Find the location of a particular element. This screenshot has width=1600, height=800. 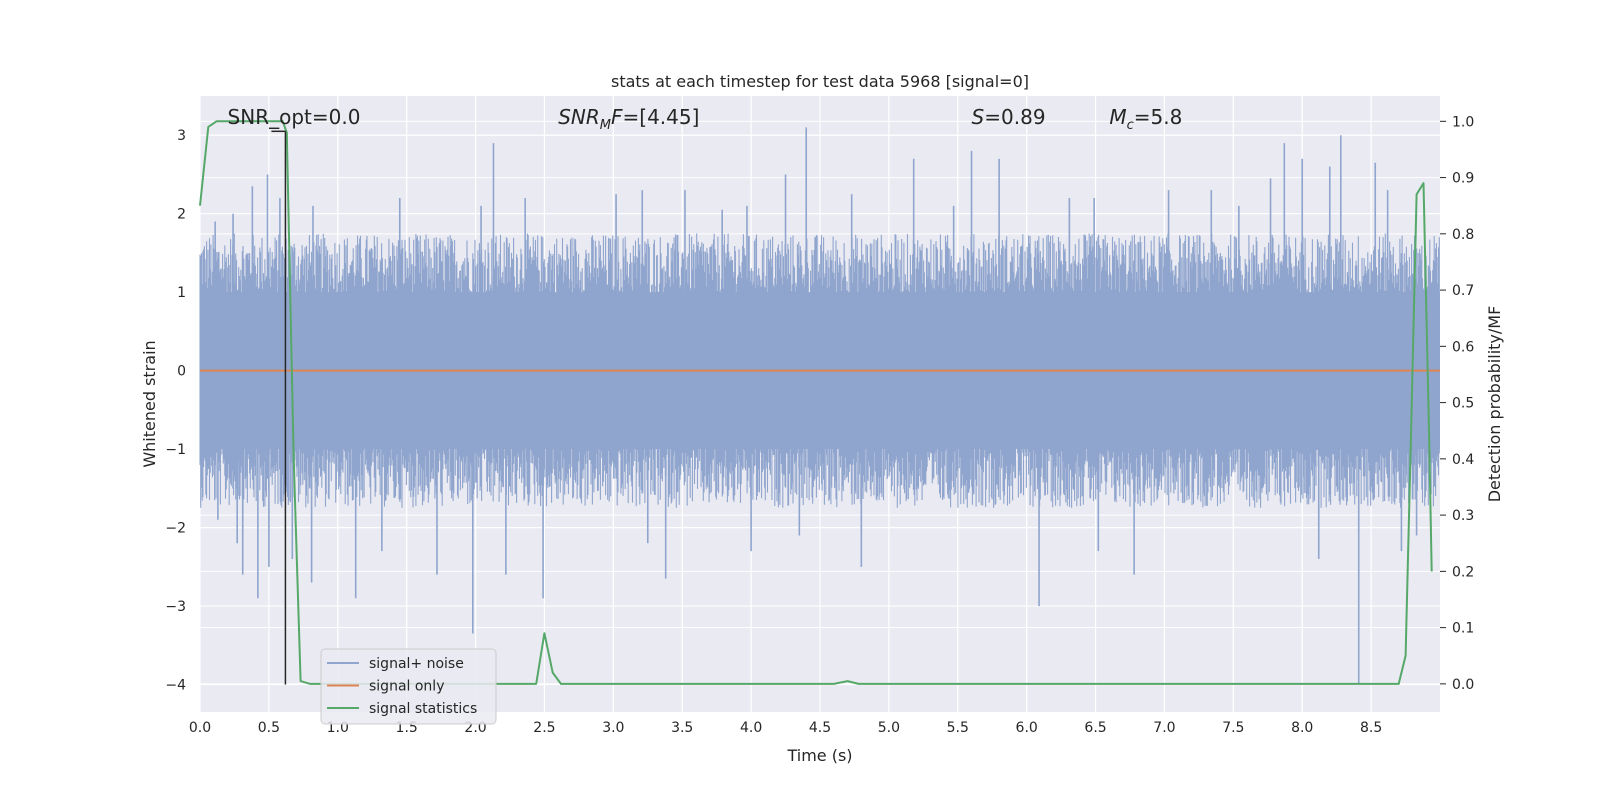

y-right-tick-label: 0.4 is located at coordinates (1463, 460).